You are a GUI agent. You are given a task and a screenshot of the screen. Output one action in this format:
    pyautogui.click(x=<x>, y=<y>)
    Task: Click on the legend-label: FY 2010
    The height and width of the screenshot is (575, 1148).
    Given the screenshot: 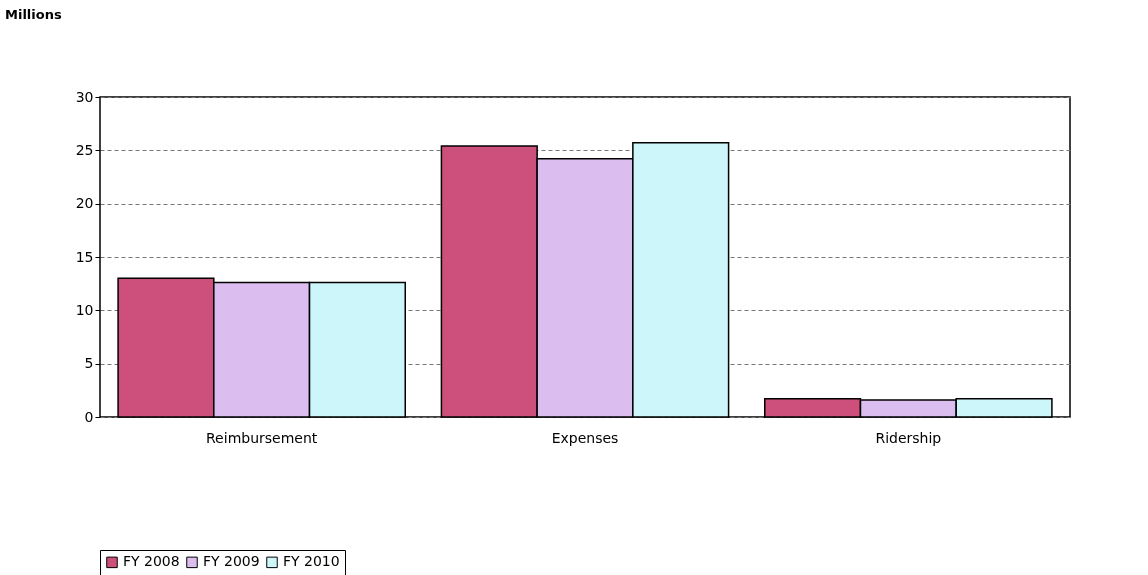 What is the action you would take?
    pyautogui.click(x=311, y=561)
    